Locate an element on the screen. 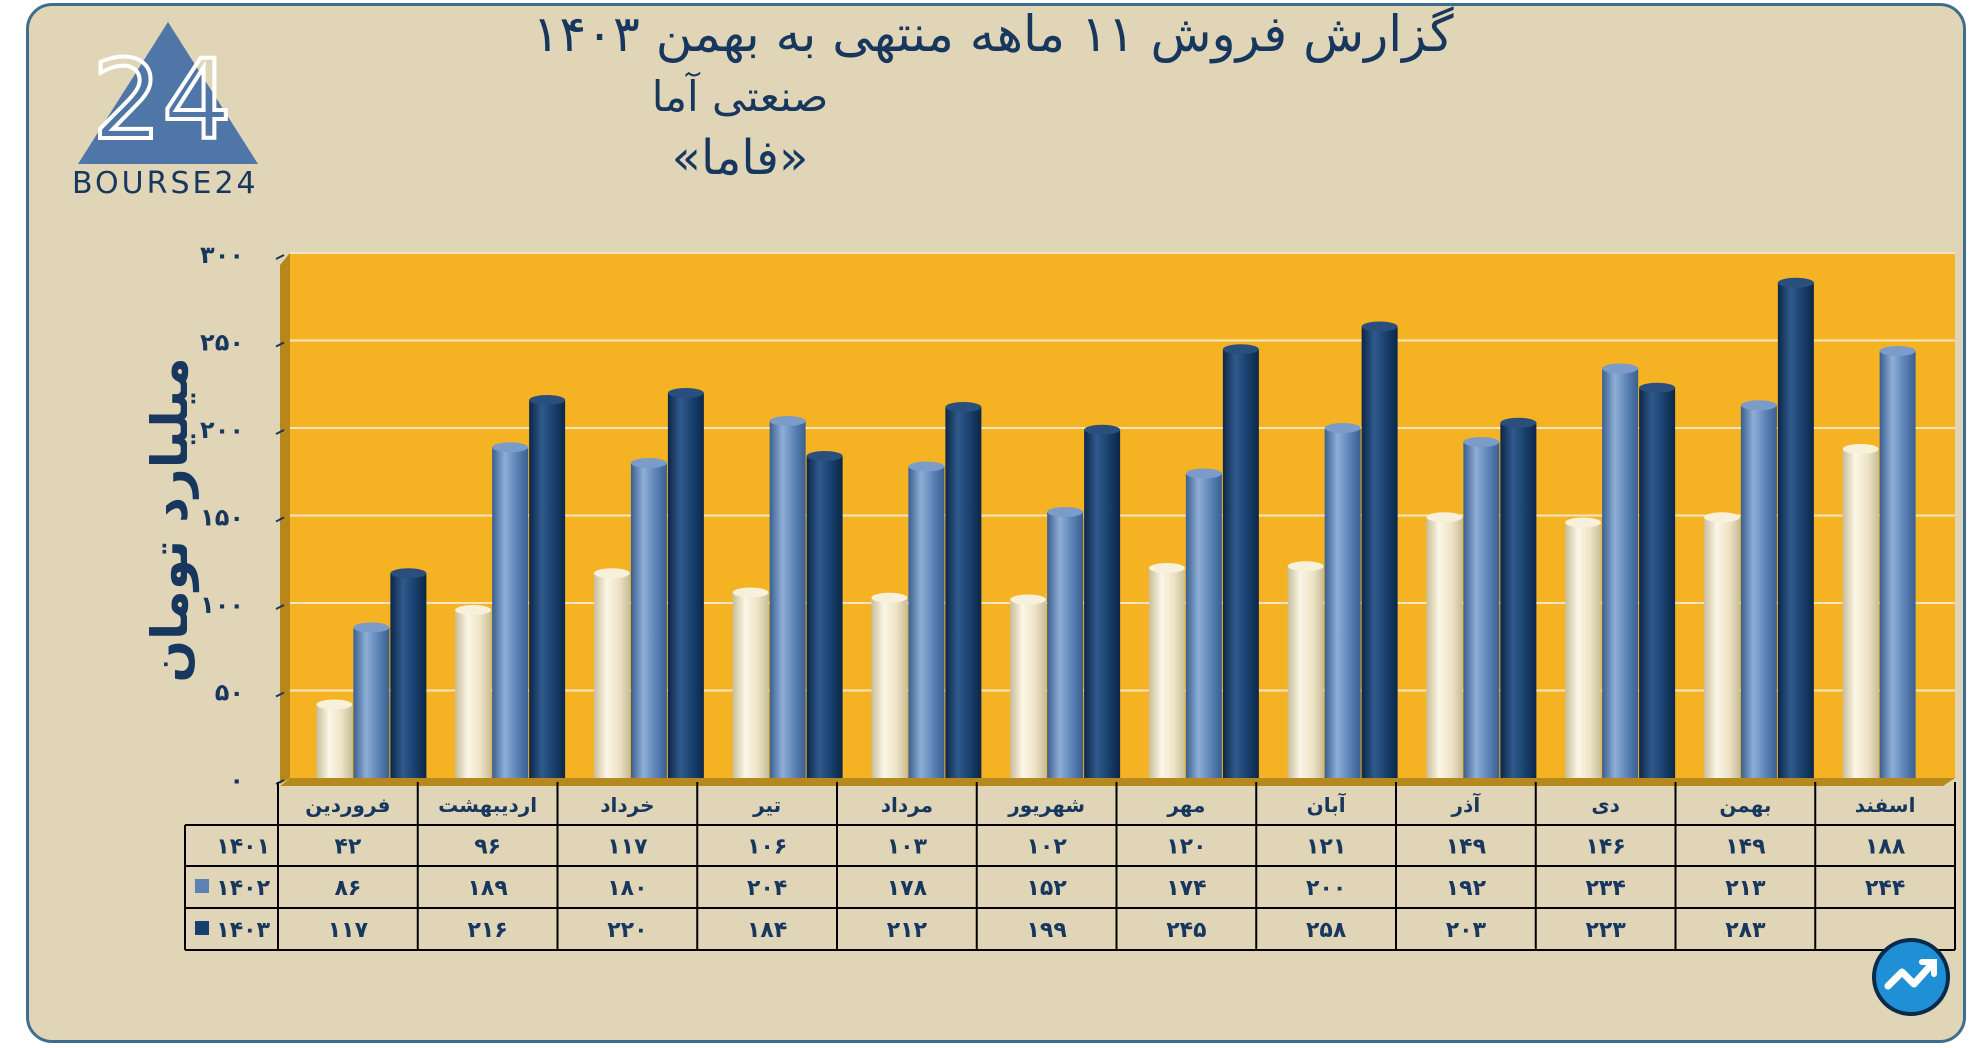  data-label: ۱۴۶ is located at coordinates (1605, 847).